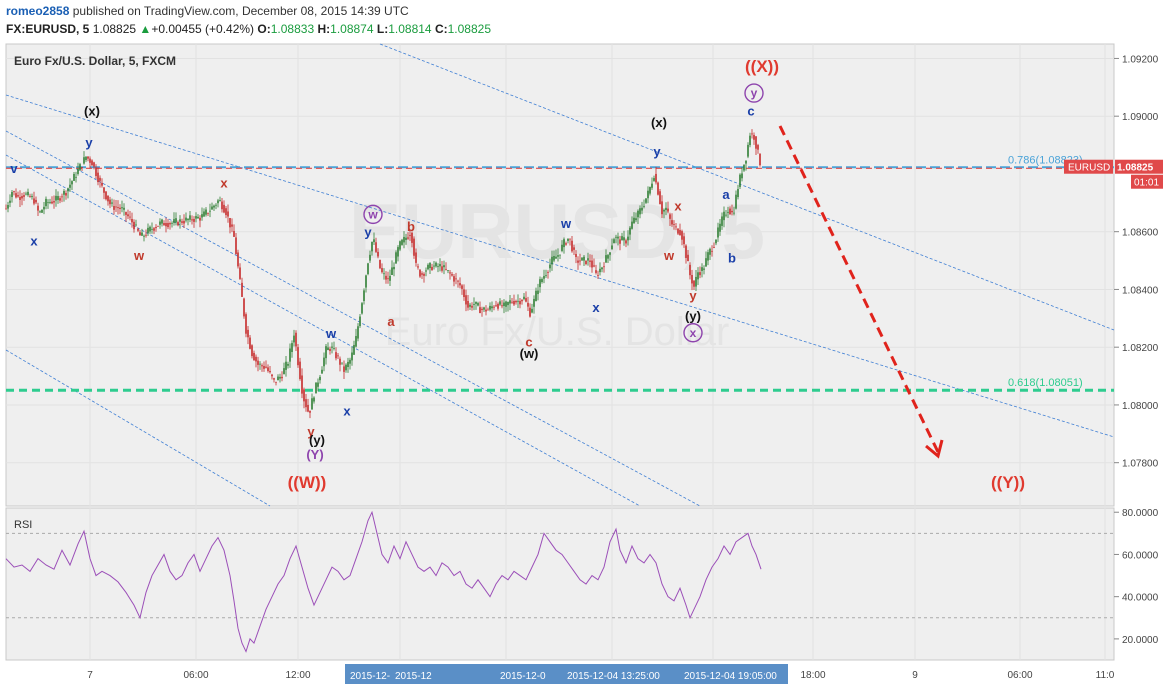 This screenshot has width=1174, height=692. Describe the element at coordinates (557, 332) in the screenshot. I see `name-watermark: Euro Fx/U.S. Dollar` at that location.